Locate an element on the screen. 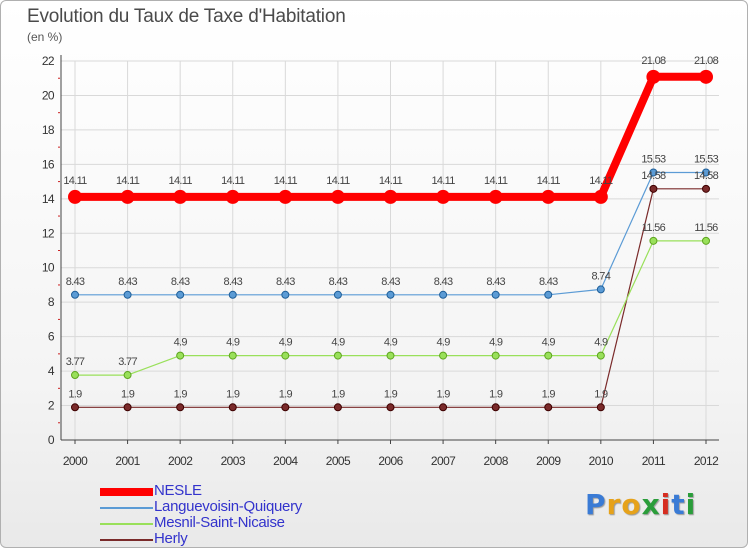  y-tick-label: 20 is located at coordinates (48, 95).